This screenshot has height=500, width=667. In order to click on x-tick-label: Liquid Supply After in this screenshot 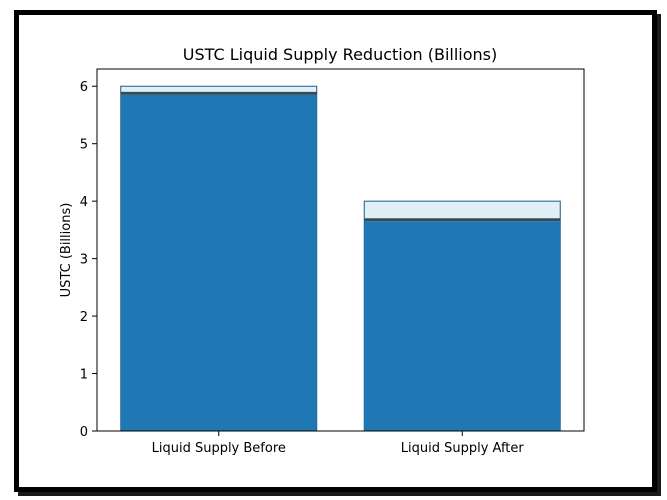, I will do `click(463, 448)`.